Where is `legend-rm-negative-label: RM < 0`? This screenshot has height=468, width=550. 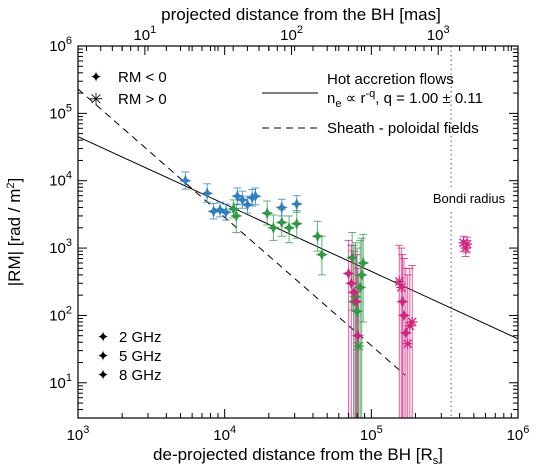 legend-rm-negative-label: RM < 0 is located at coordinates (142, 77).